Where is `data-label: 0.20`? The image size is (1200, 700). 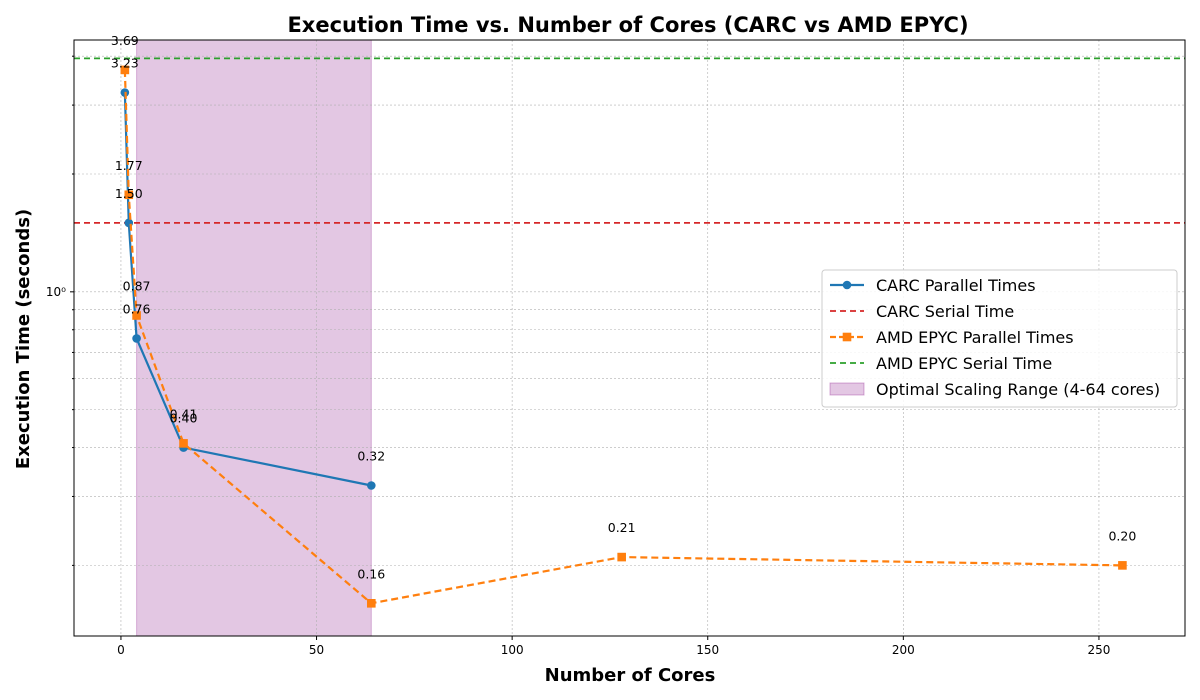 data-label: 0.20 is located at coordinates (1122, 535).